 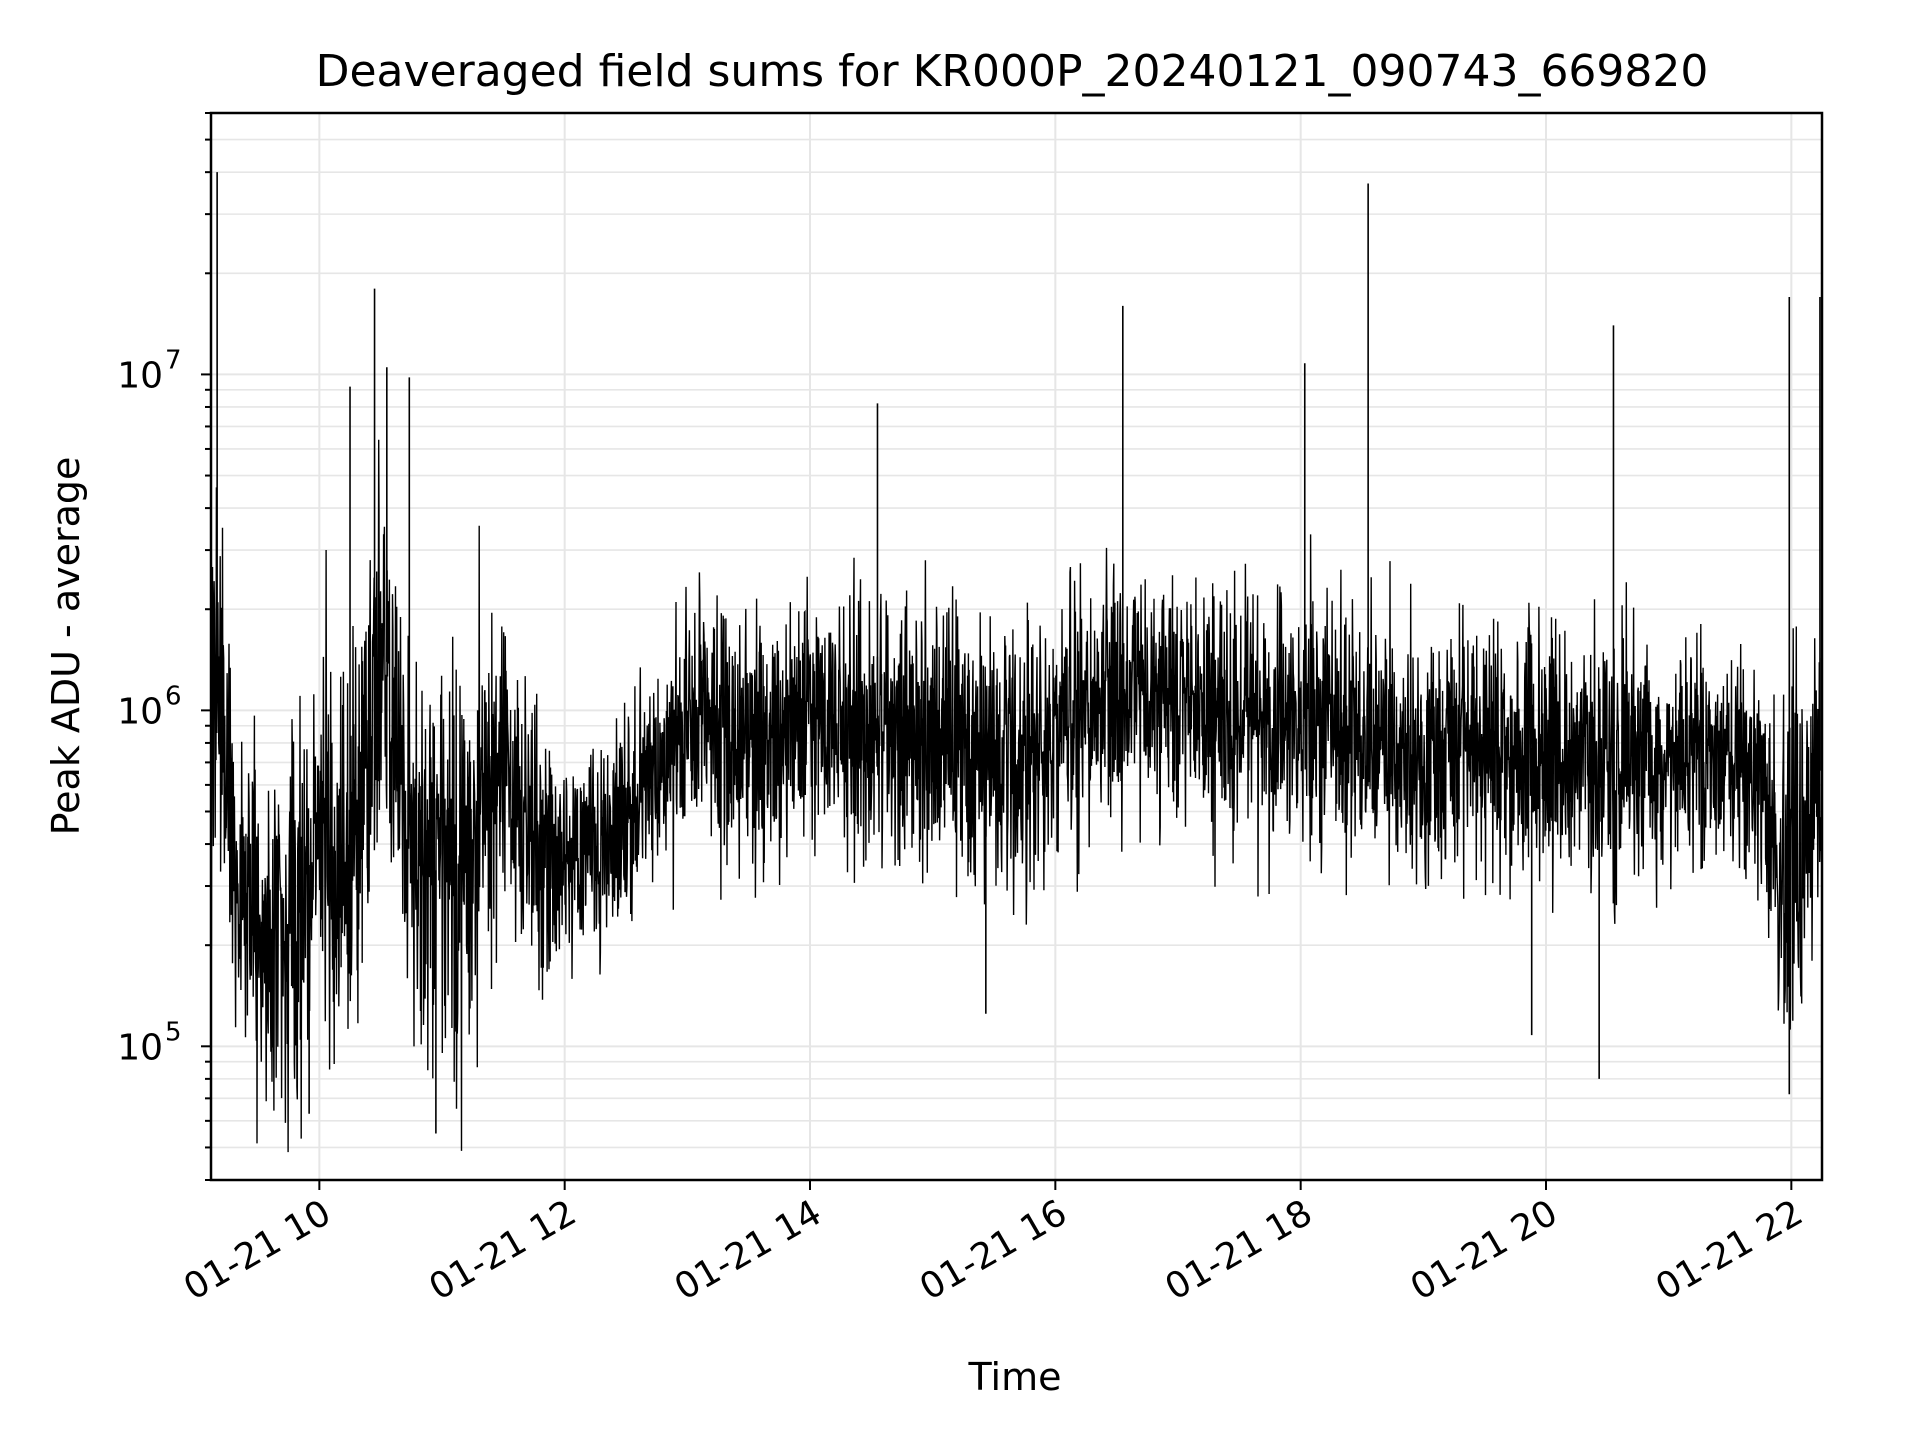 What do you see at coordinates (1015, 1377) in the screenshot?
I see `x-axis-label: Time` at bounding box center [1015, 1377].